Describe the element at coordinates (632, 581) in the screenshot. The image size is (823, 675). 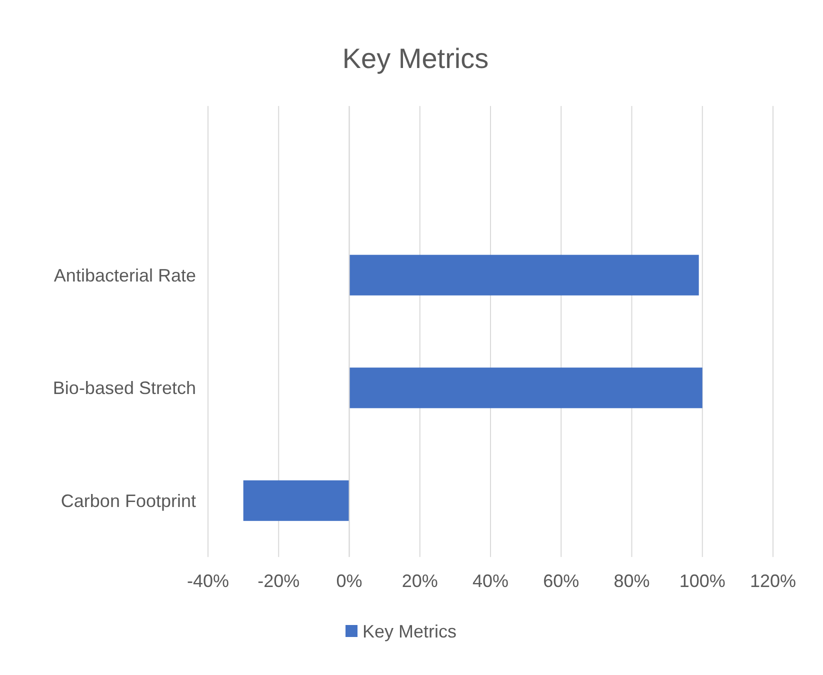
I see `x-tick-label: 80%` at that location.